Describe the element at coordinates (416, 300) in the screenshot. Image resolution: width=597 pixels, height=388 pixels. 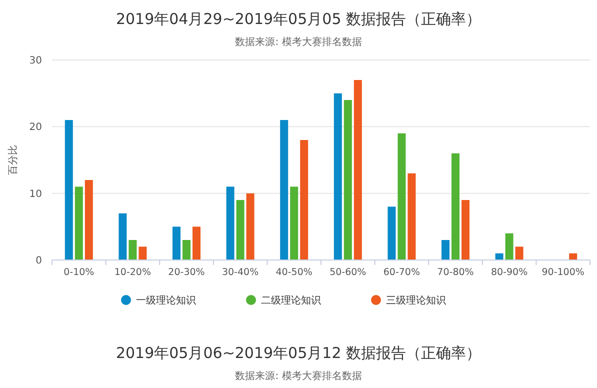
I see `legend-label: 三级理论知识` at that location.